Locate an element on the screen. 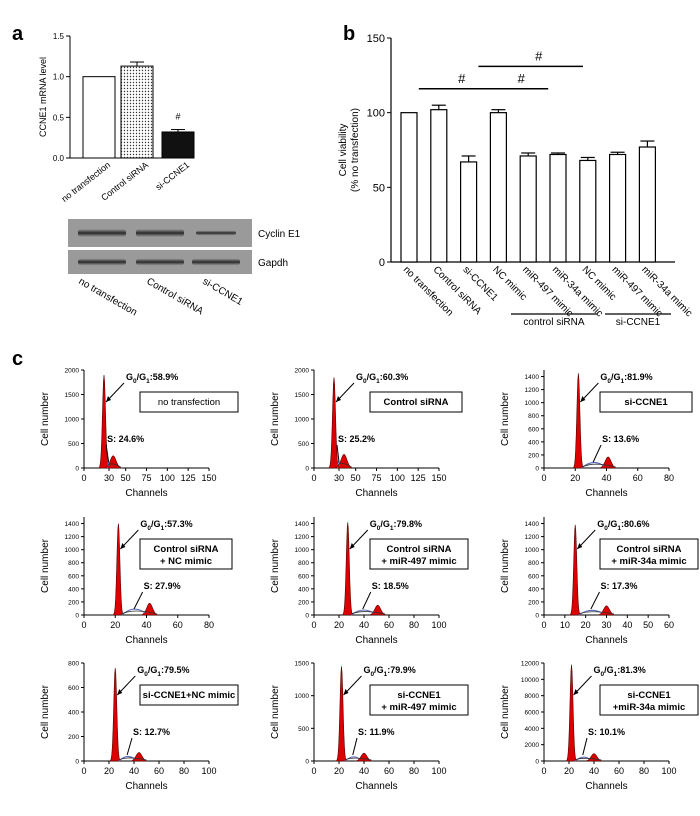 Image resolution: width=700 pixels, height=816 pixels. blot-lane-label: Control siRNA is located at coordinates (175, 296).